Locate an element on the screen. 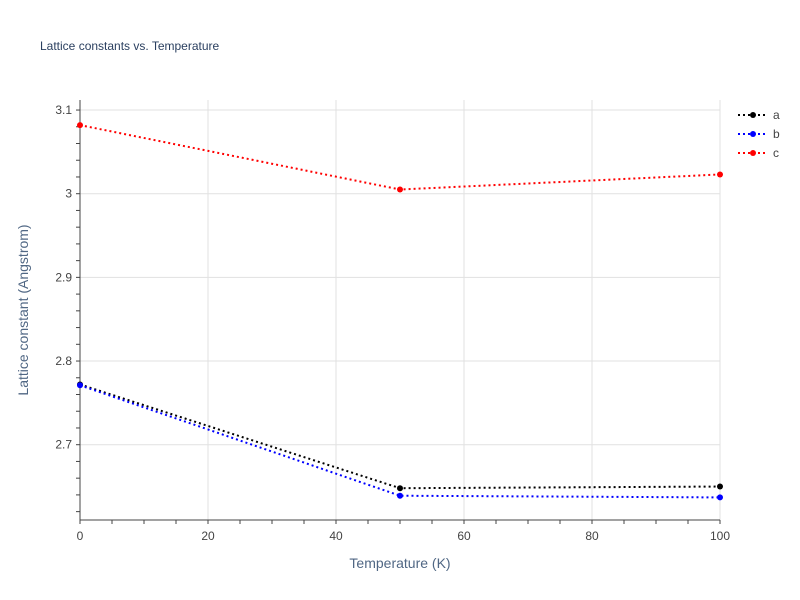  x-tick-label: 60 is located at coordinates (464, 536).